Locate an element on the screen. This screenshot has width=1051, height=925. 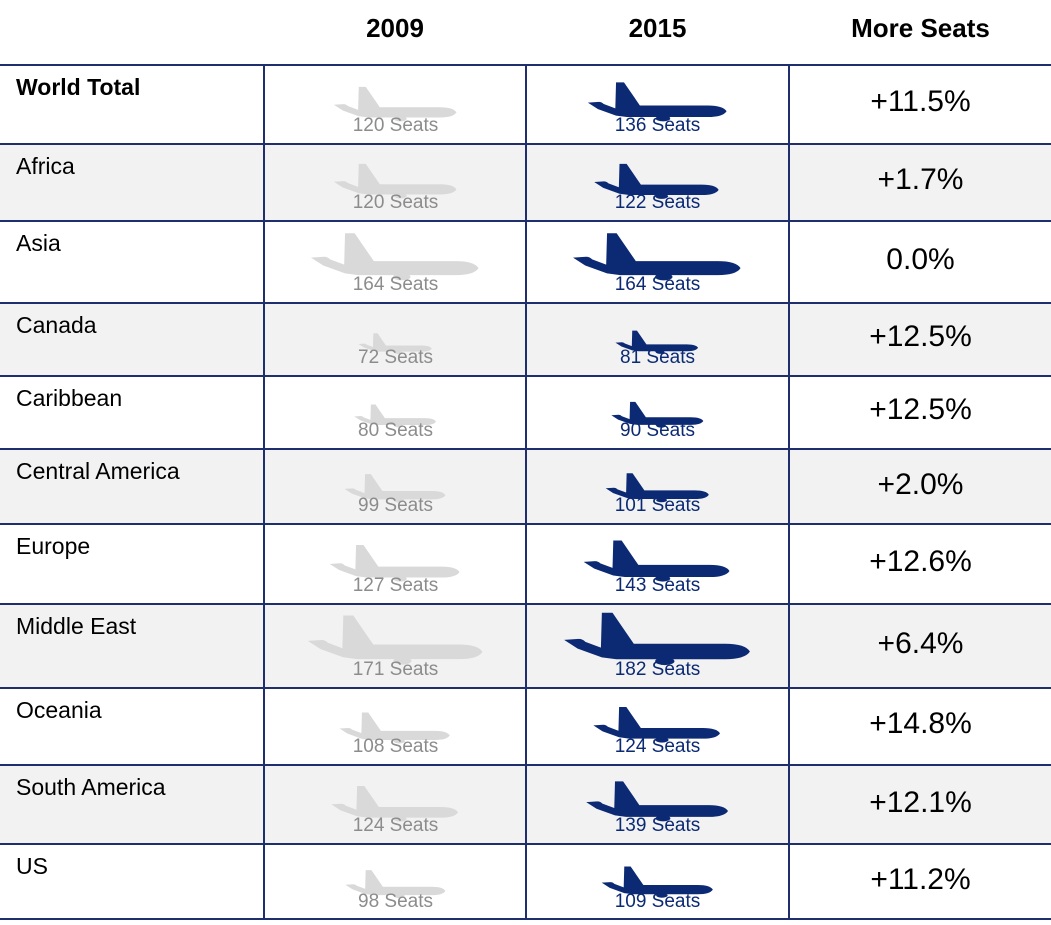
seats-2015-label: 101 Seats is located at coordinates (657, 506).